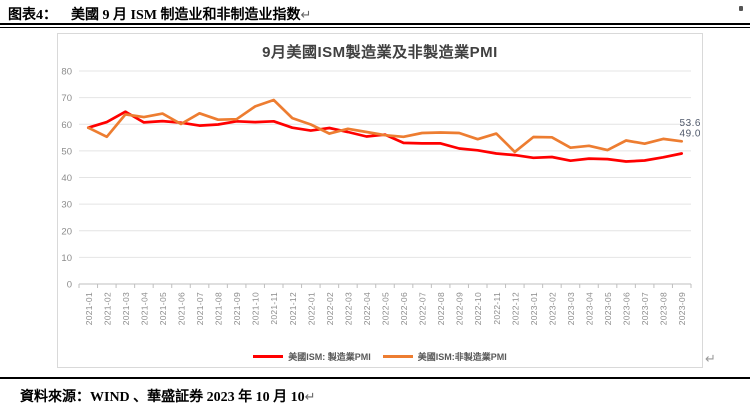 The height and width of the screenshot is (411, 750). I want to click on x-tick-label: 2022-06, so click(404, 308).